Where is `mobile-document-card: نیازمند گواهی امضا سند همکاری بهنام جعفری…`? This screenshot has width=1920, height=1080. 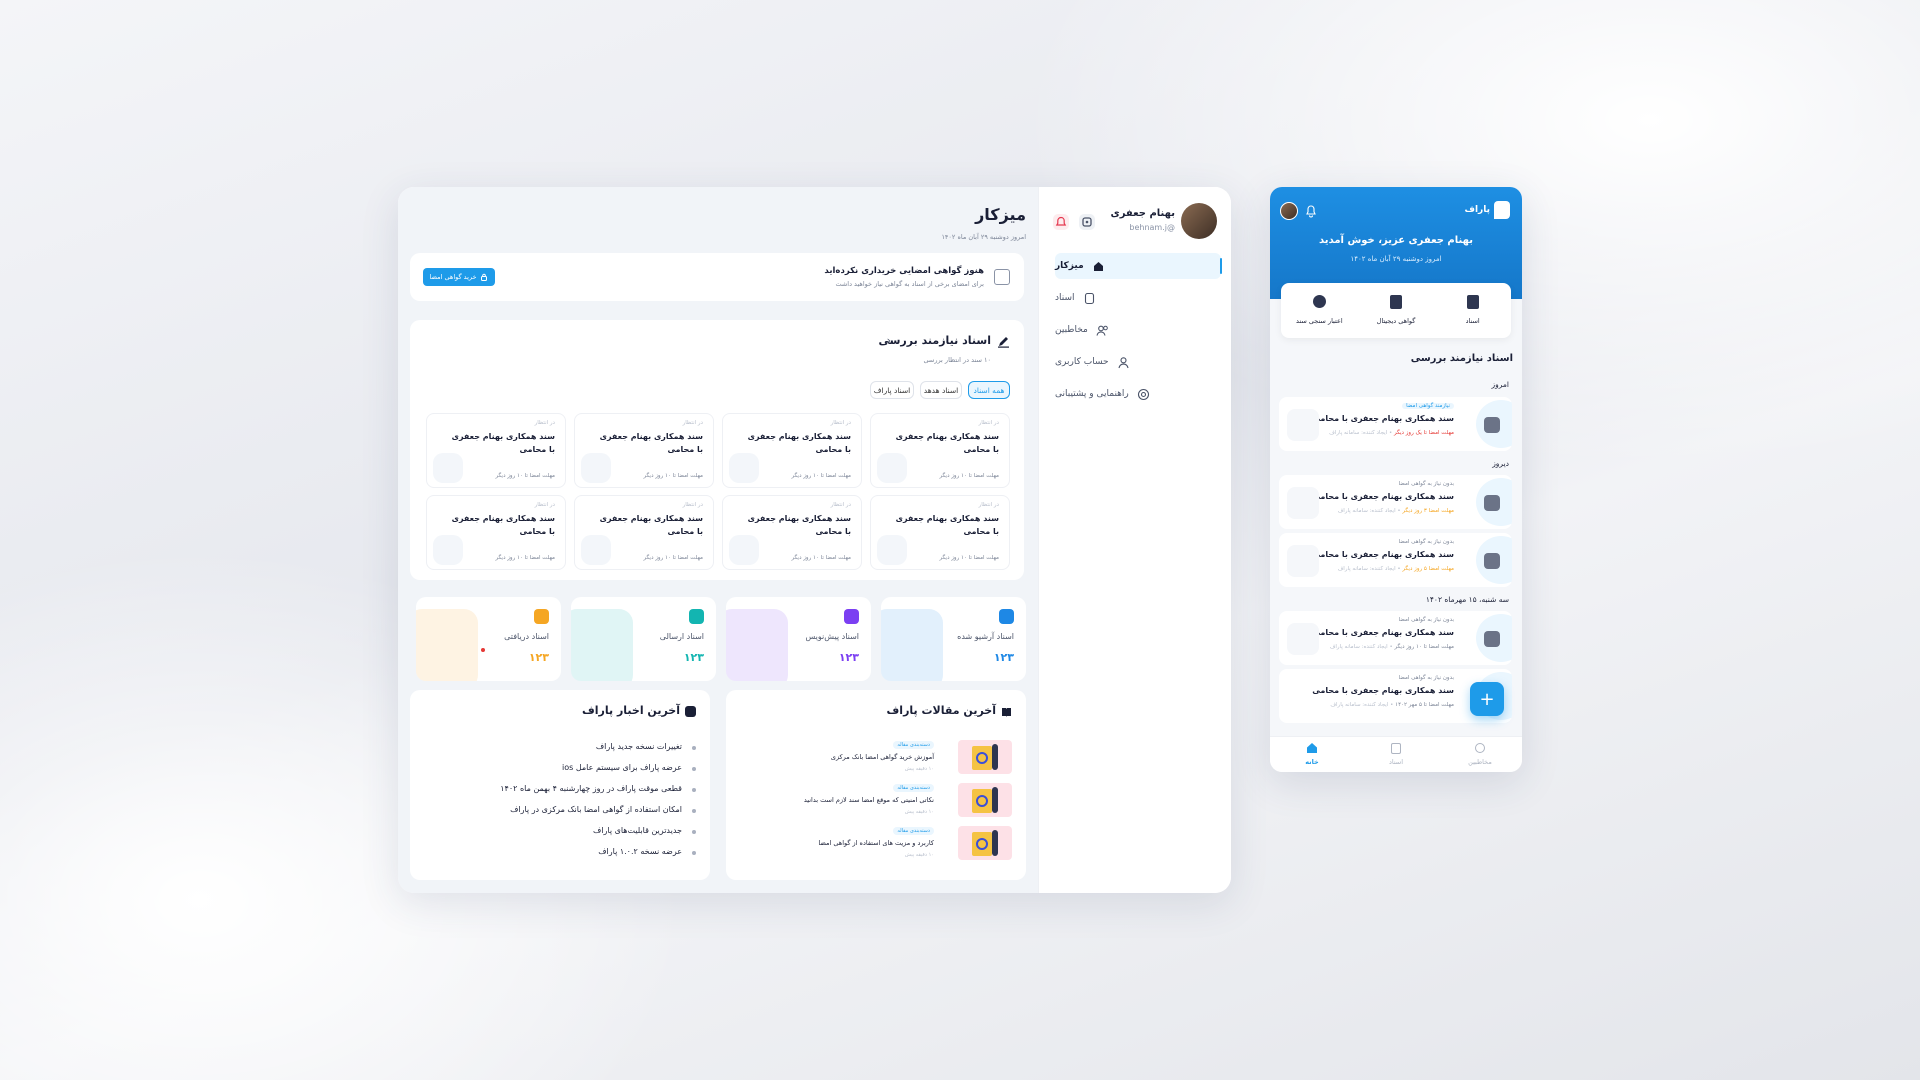
mobile-document-card: نیازمند گواهی امضا سند همکاری بهنام جعفری… is located at coordinates (1395, 424).